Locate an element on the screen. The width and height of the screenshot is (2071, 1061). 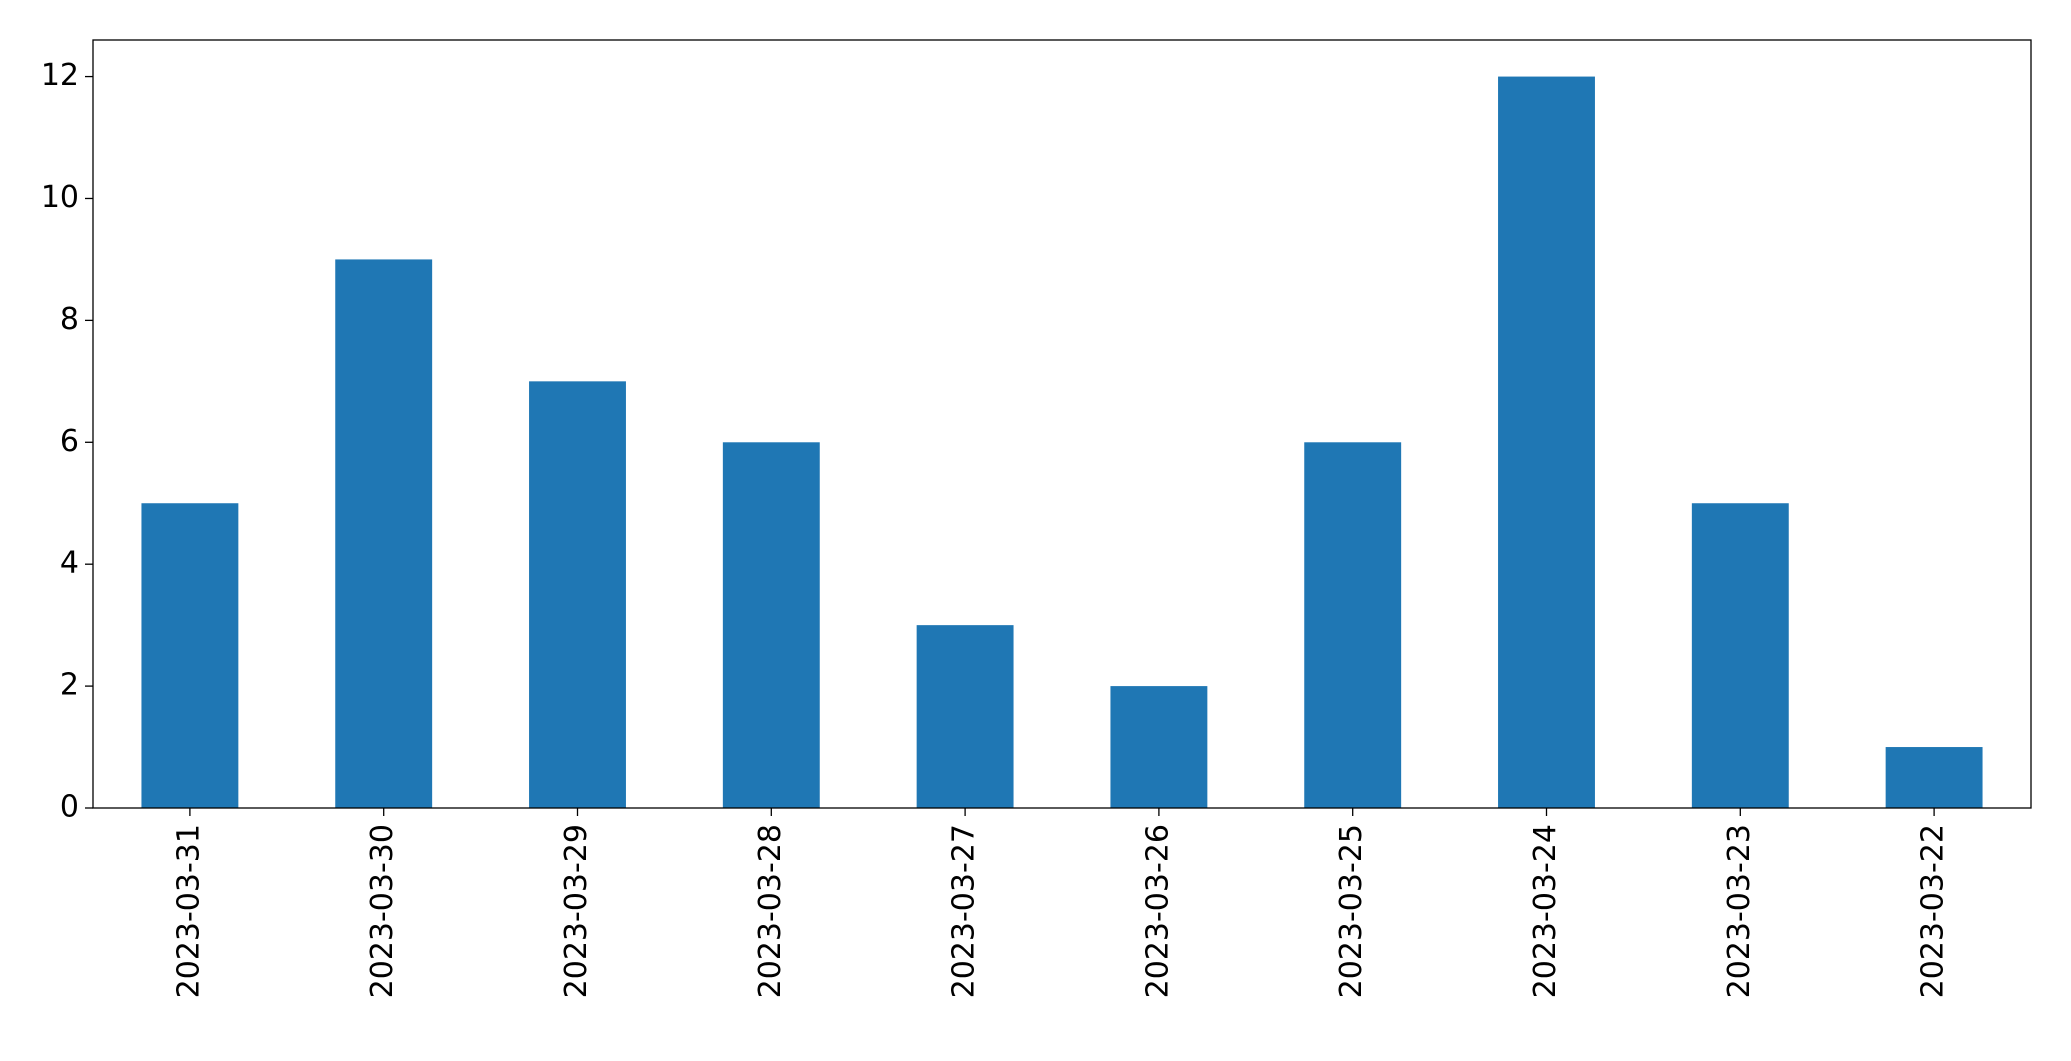
x-tick-label: 2023-03-29 is located at coordinates (576, 911).